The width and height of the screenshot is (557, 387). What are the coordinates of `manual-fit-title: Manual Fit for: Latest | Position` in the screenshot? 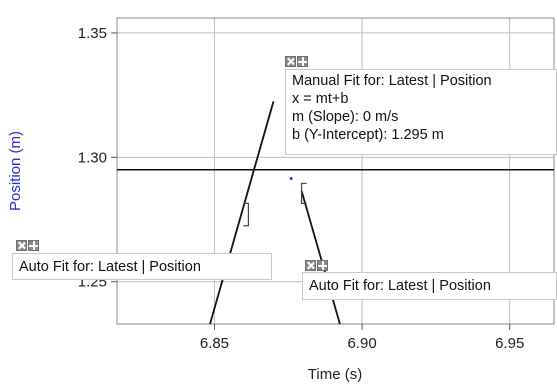 It's located at (392, 81).